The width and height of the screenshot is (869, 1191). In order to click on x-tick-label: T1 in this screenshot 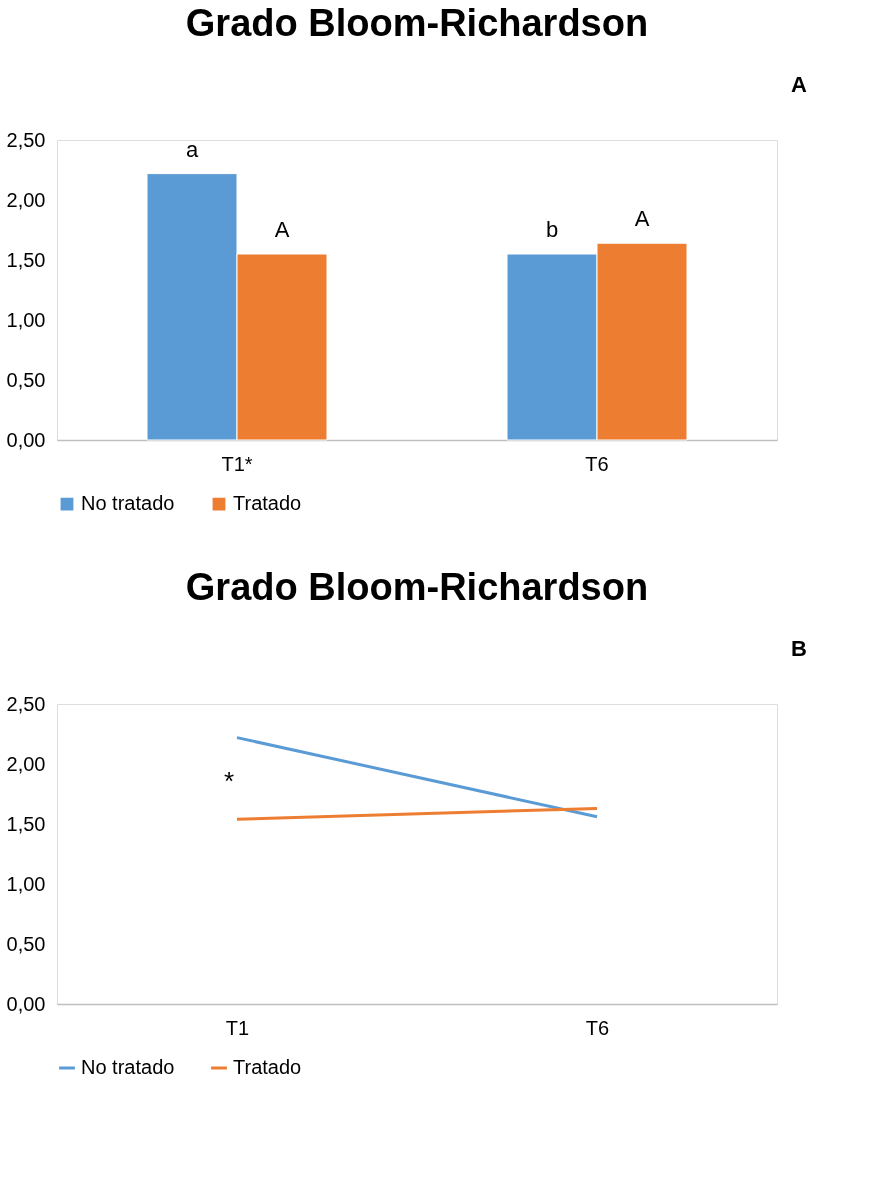, I will do `click(237, 1027)`.